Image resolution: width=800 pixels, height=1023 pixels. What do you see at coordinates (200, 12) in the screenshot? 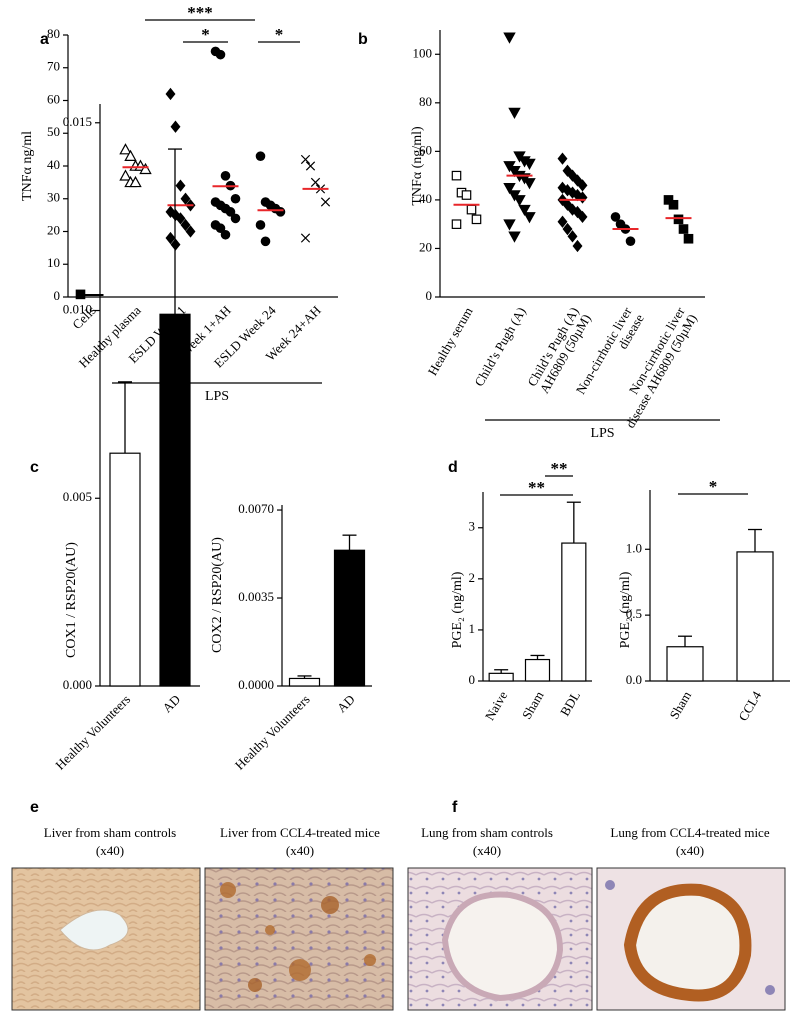
I see `significance-label: ***` at bounding box center [200, 12].